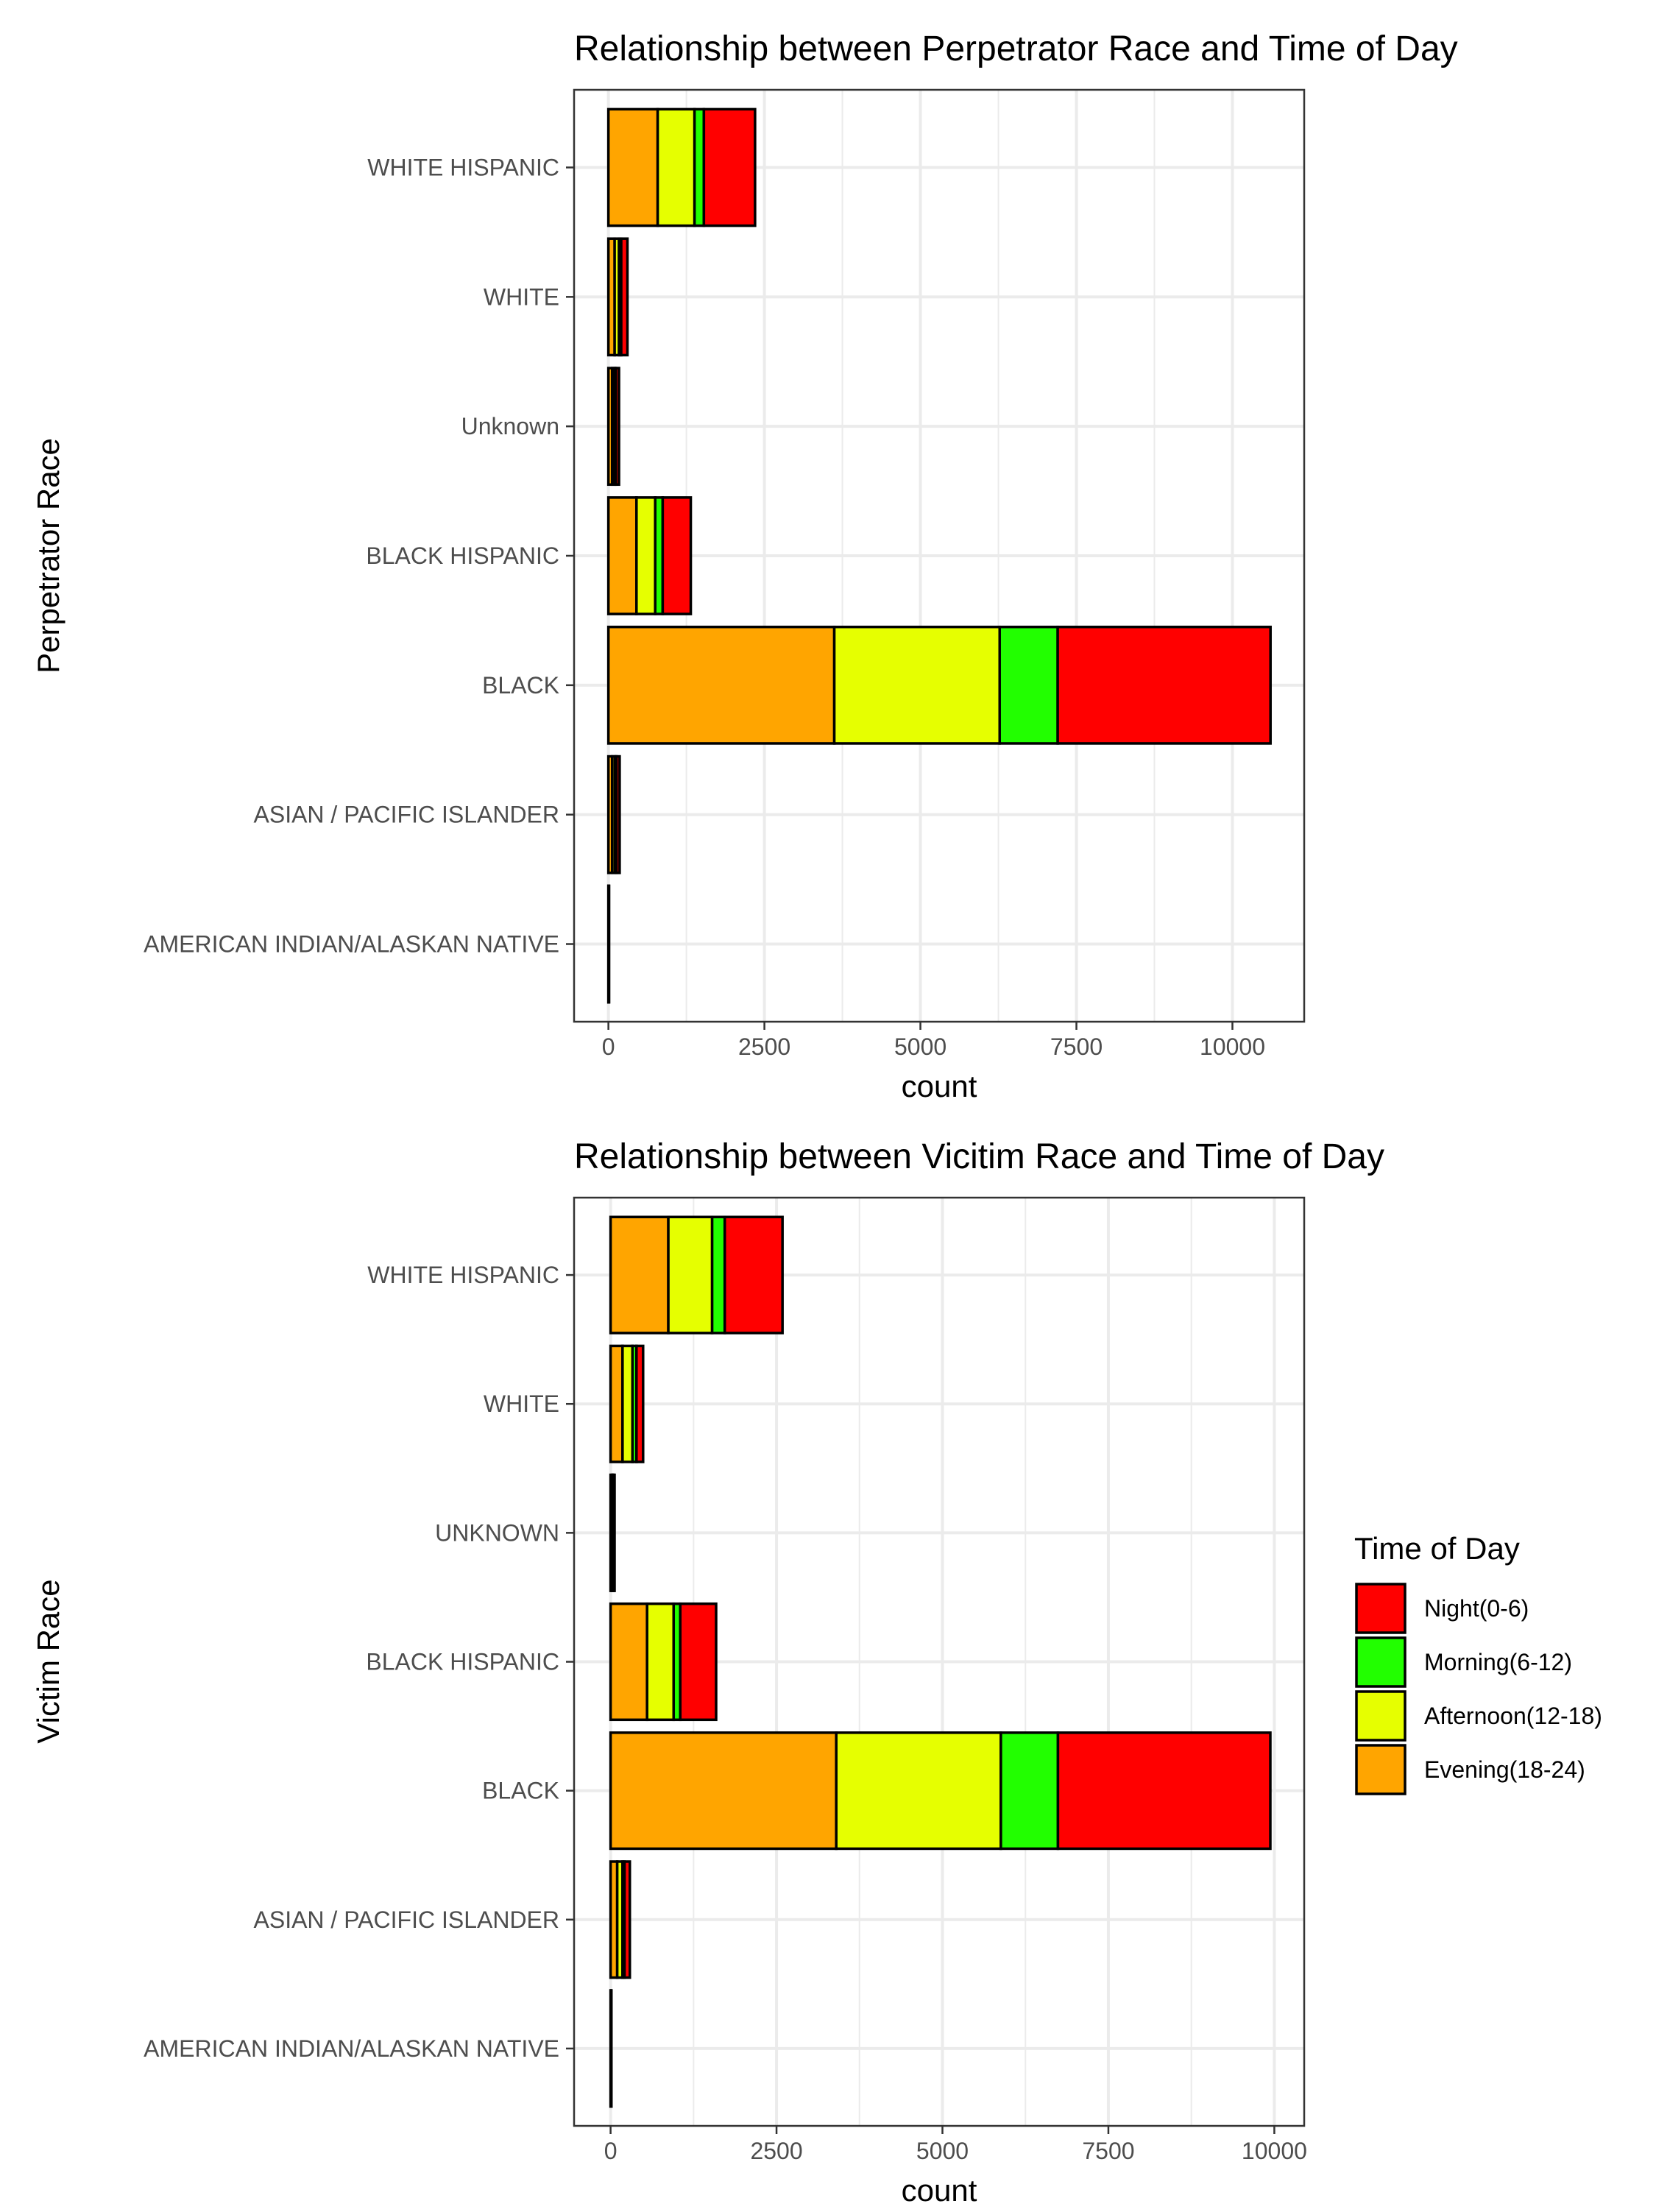  I want to click on legend-label-afternoon-12-18: Afternoon(12-18), so click(1513, 1716).